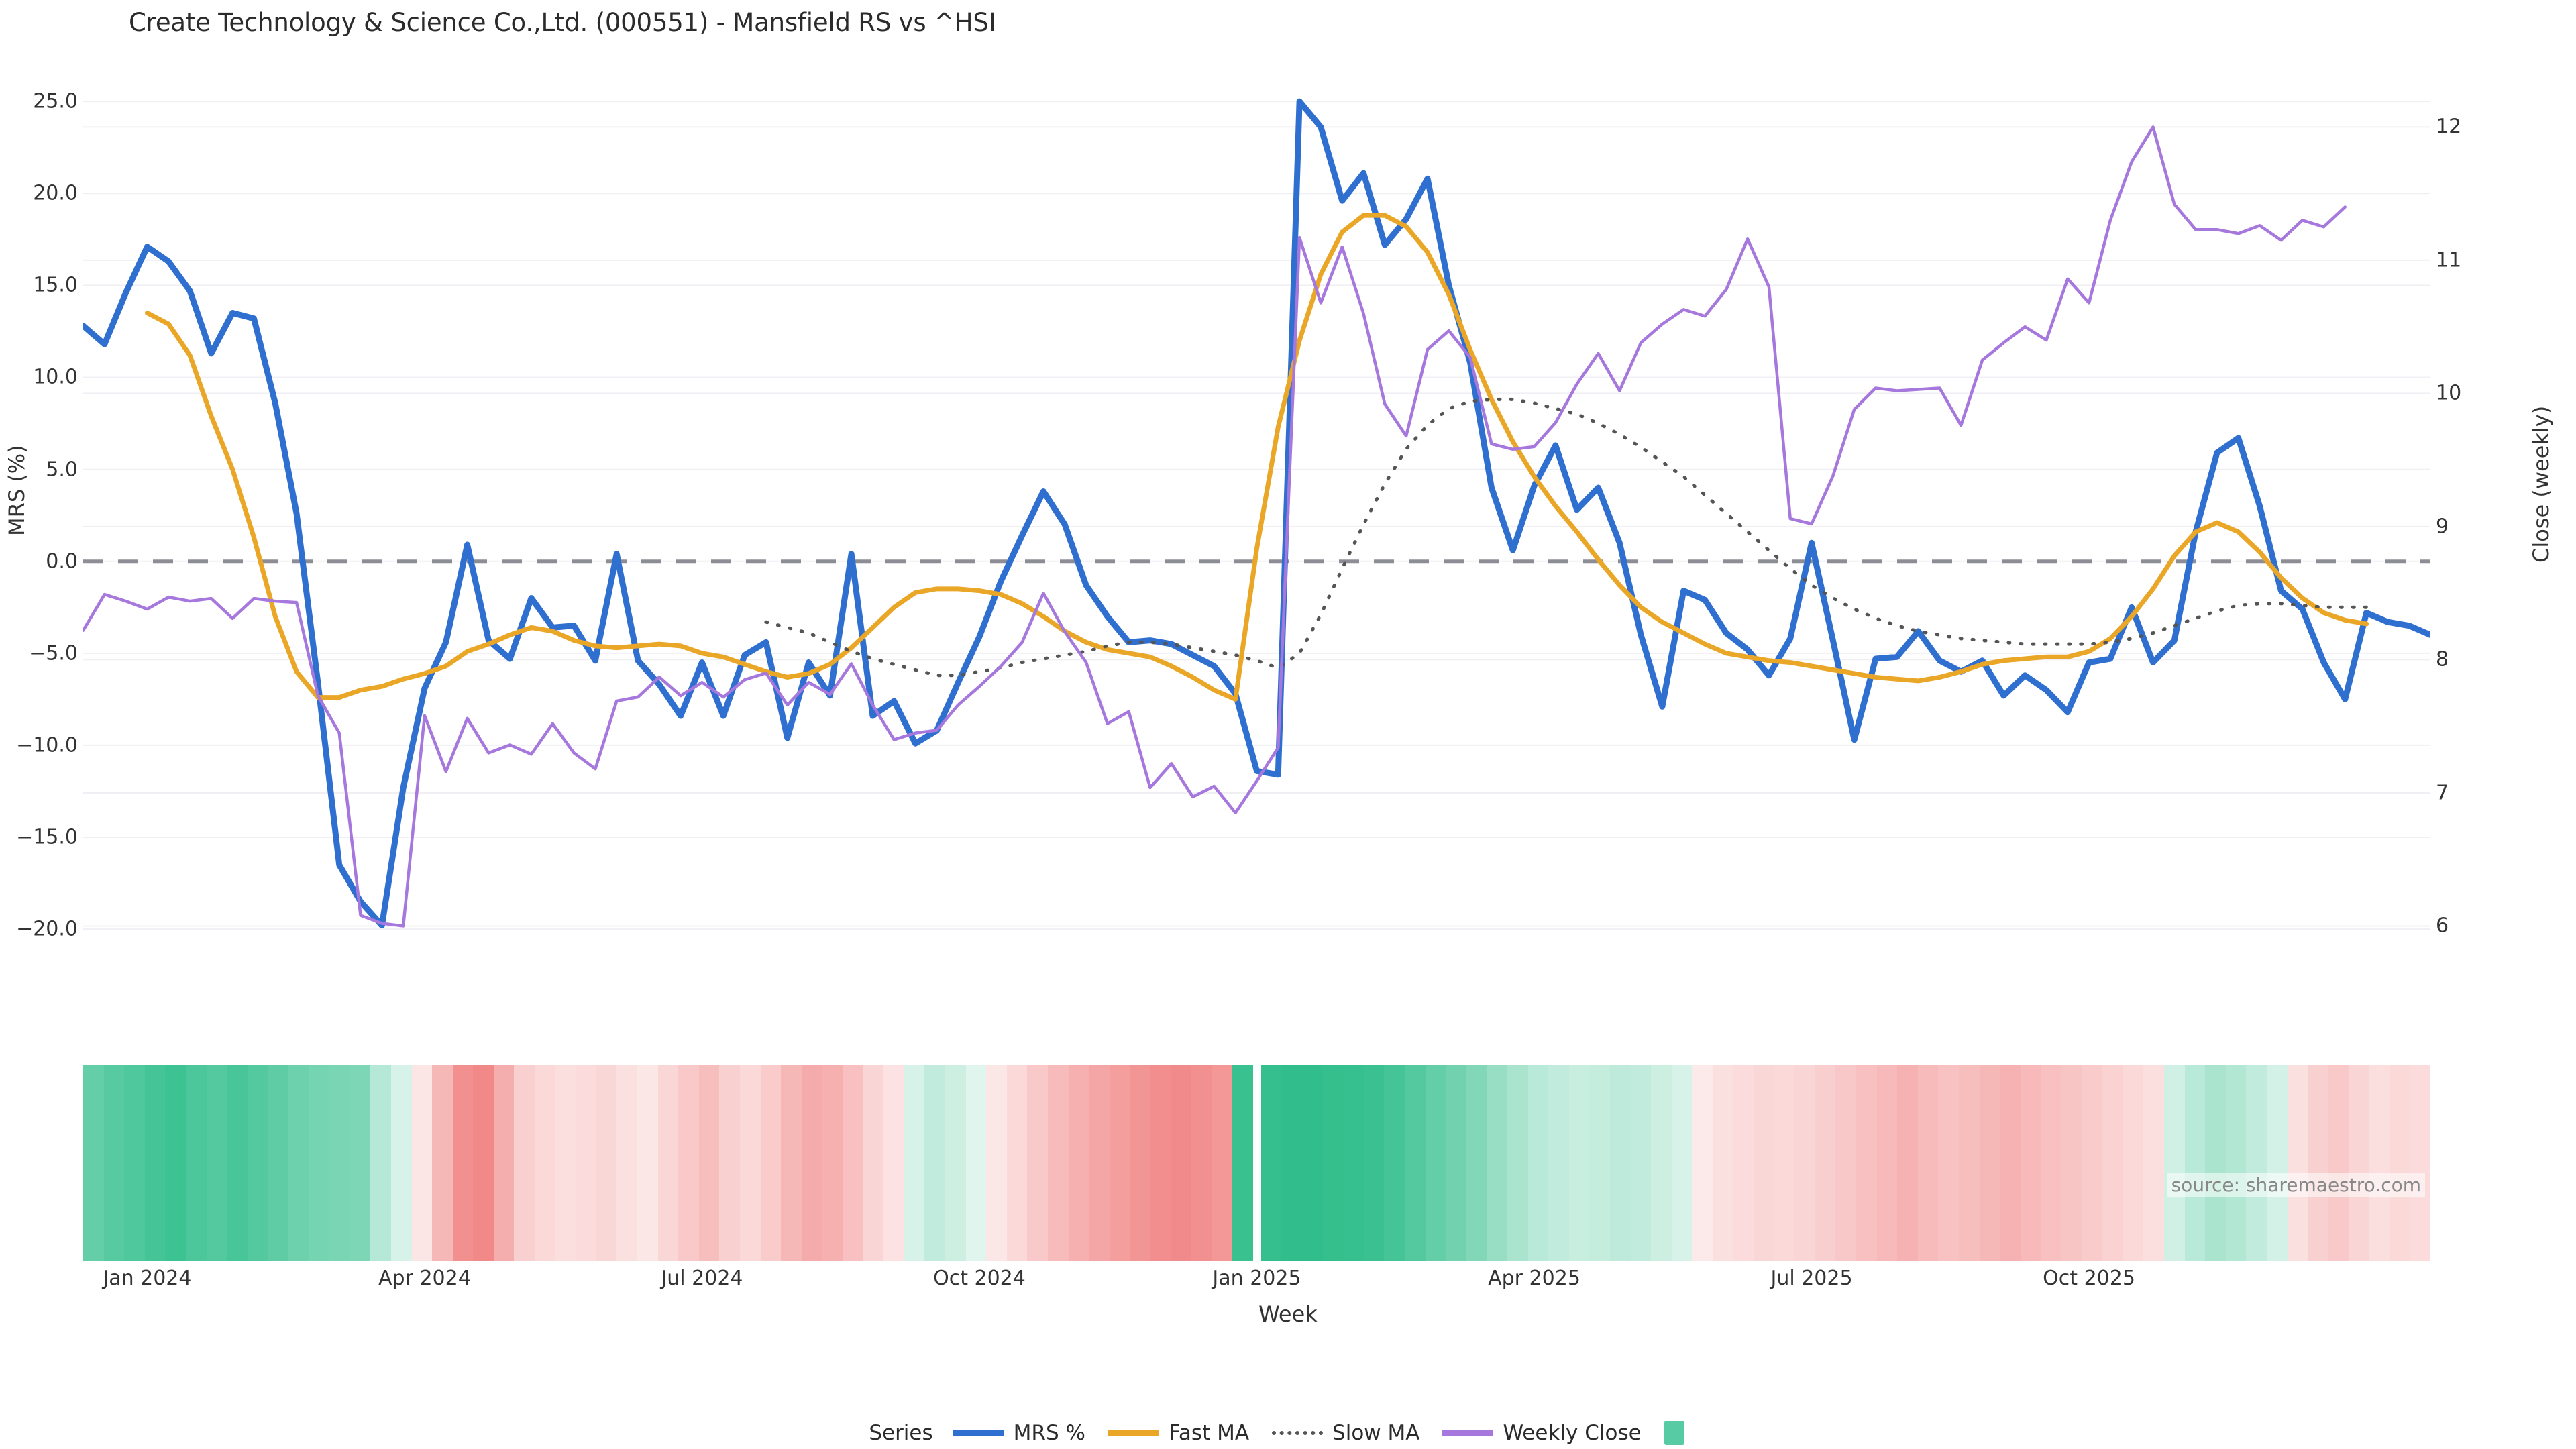  I want to click on mrs-heat-strip: source: sharemaestro.com, so click(1256, 1163).